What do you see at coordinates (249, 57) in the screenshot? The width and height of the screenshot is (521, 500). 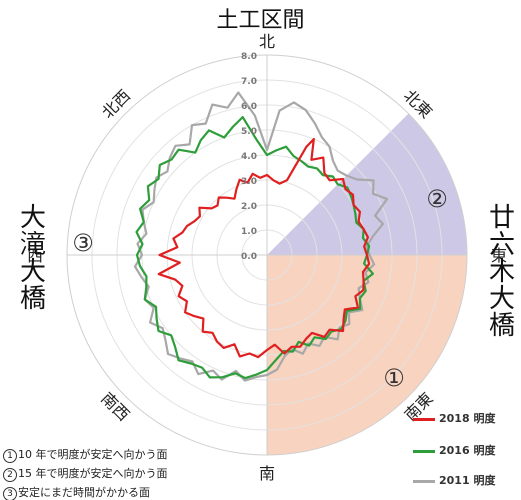 I see `r-tick-label-8: 8.0` at bounding box center [249, 57].